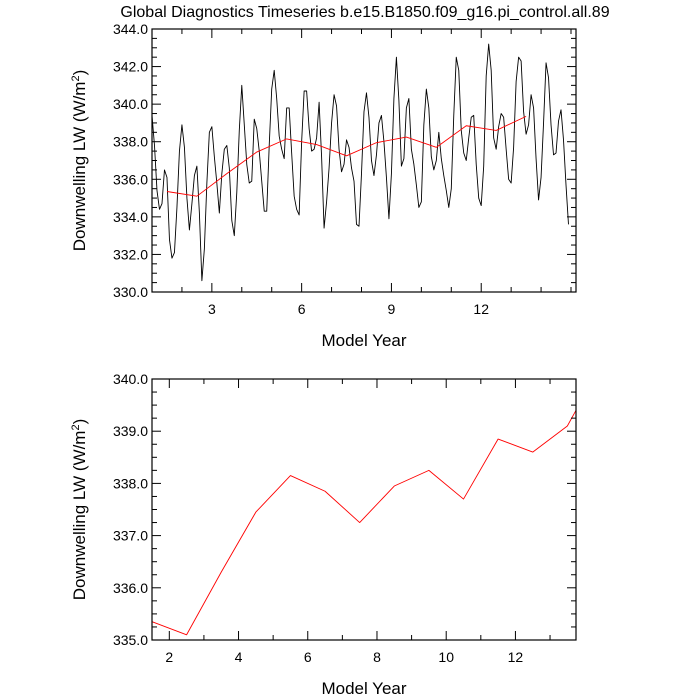 This screenshot has height=700, width=700. Describe the element at coordinates (130, 67) in the screenshot. I see `y-tick-label: 342.0` at that location.